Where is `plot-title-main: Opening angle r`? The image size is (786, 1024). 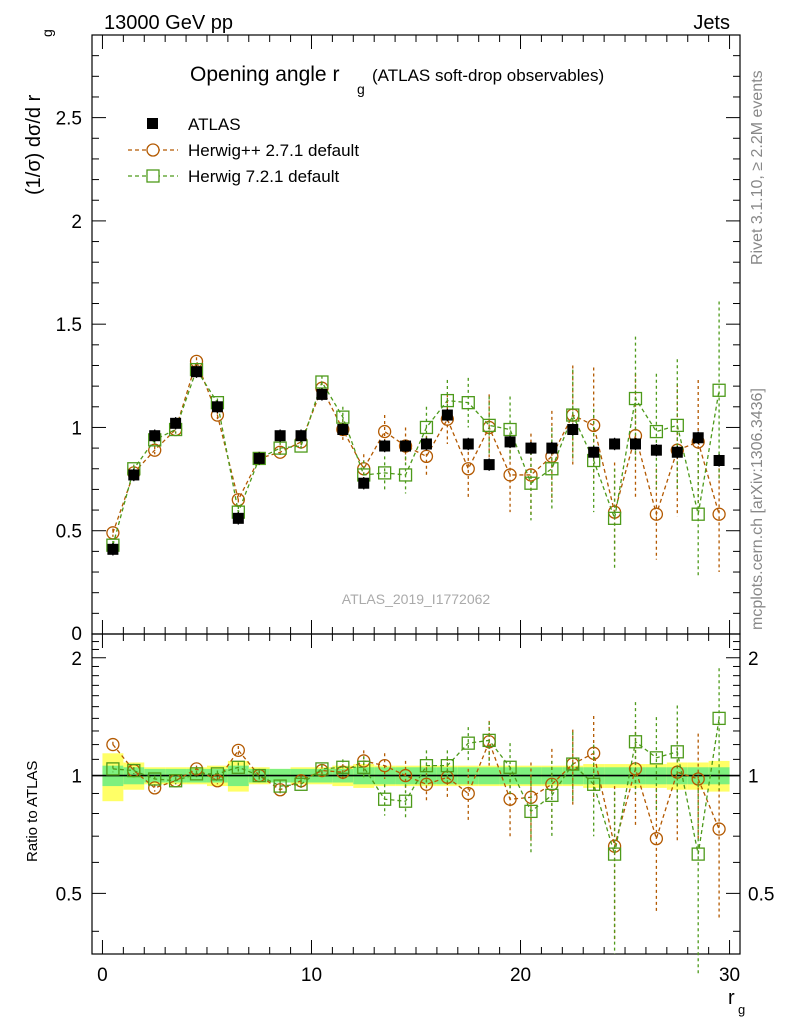
plot-title-main: Opening angle r is located at coordinates (264, 74).